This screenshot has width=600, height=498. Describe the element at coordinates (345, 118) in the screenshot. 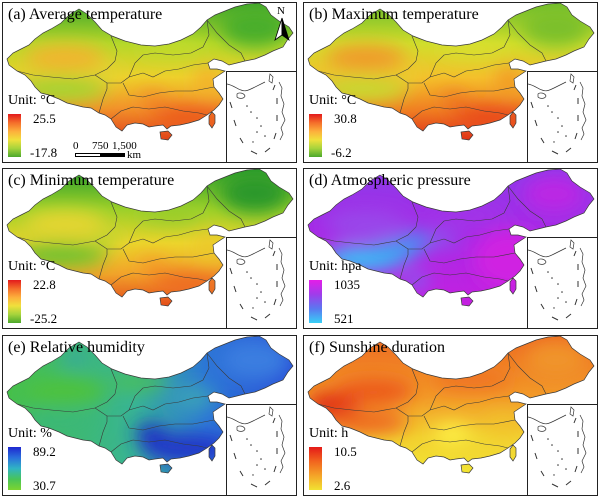

I see `colorbar-max-label: 30.8` at that location.